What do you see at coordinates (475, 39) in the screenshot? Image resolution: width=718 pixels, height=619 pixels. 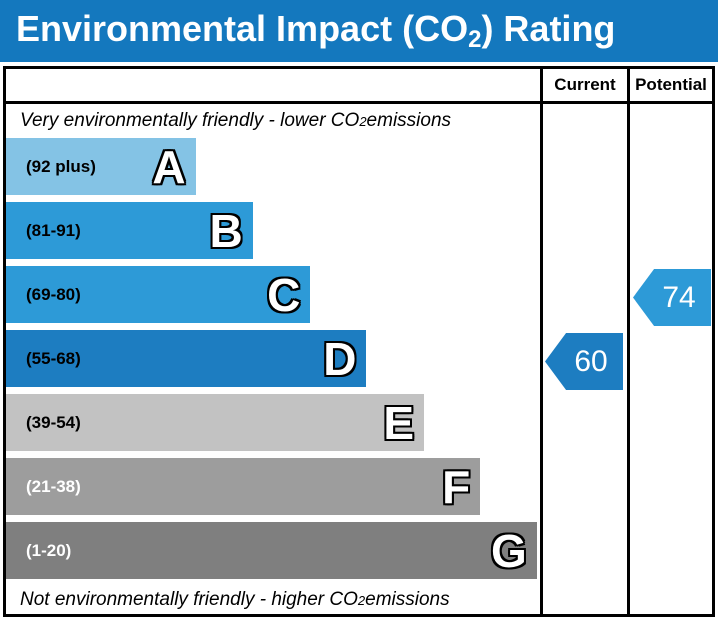 I see `chart-title-subscript: 2` at bounding box center [475, 39].